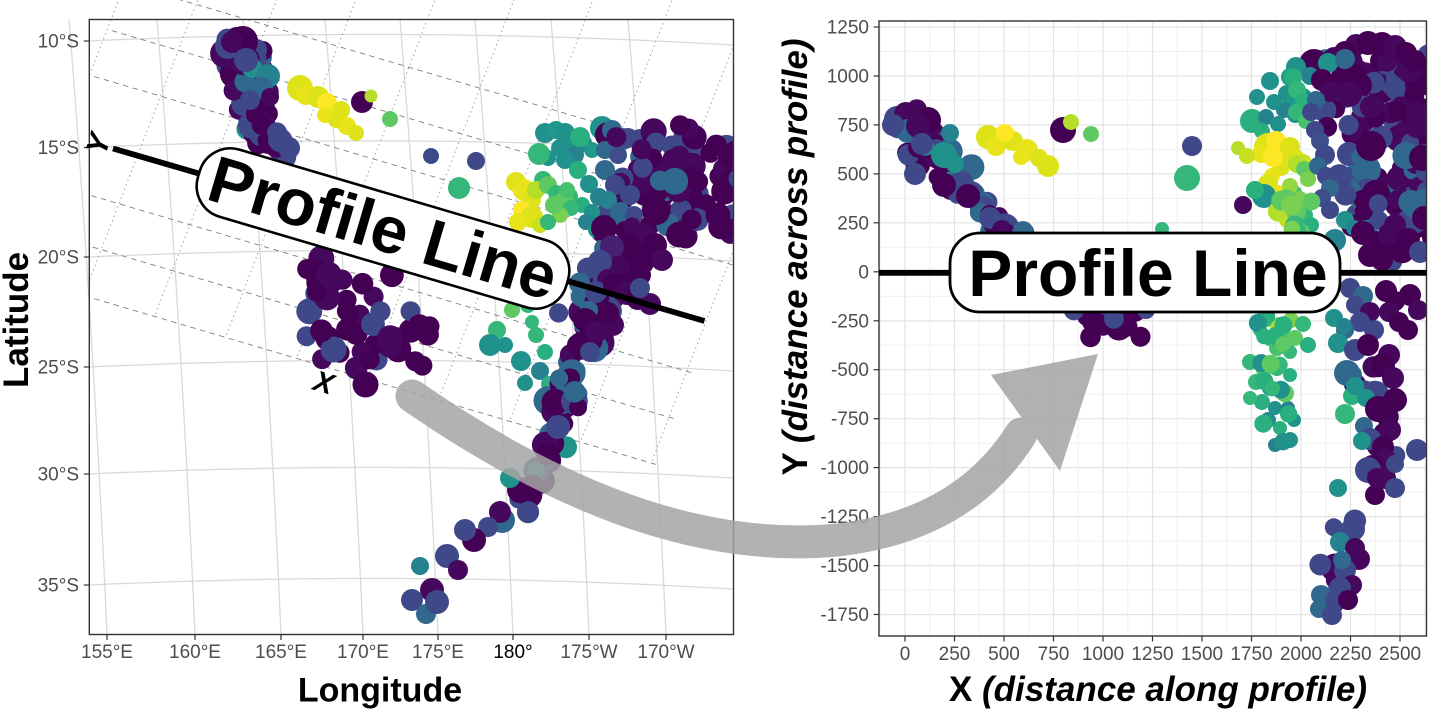 This screenshot has width=1439, height=712. What do you see at coordinates (1202, 654) in the screenshot?
I see `svg-text: 1500` at bounding box center [1202, 654].